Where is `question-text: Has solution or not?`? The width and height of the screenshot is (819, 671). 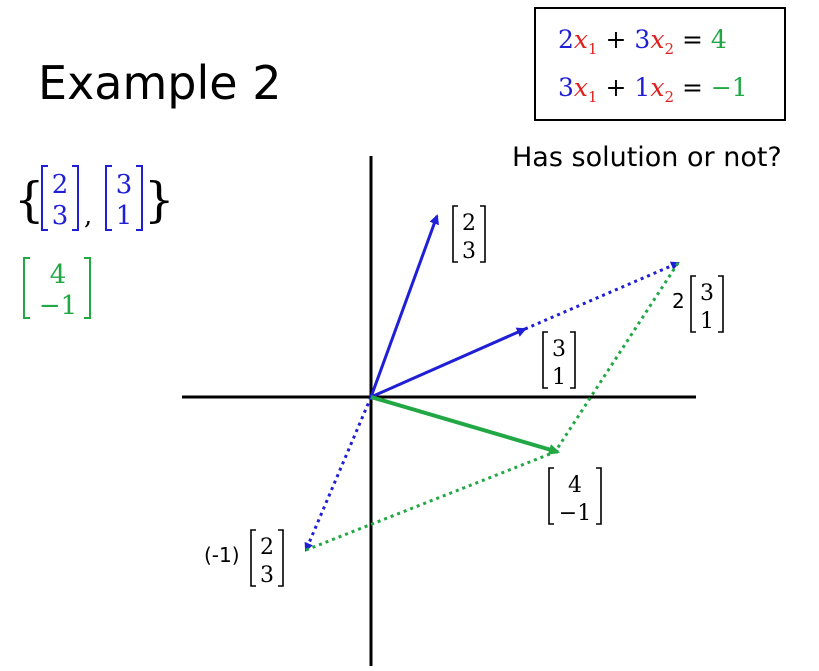 question-text: Has solution or not? is located at coordinates (647, 157).